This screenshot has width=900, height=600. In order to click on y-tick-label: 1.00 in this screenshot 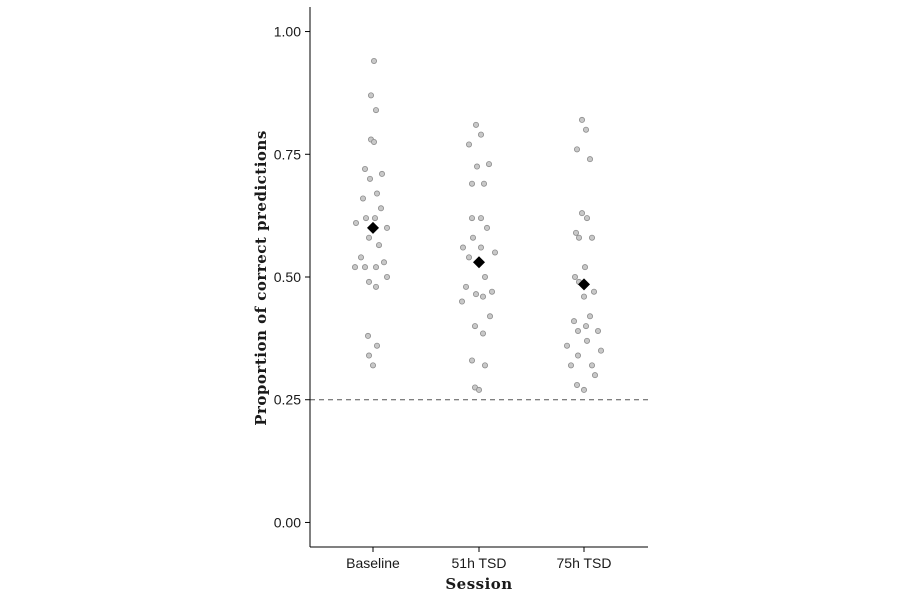, I will do `click(287, 32)`.